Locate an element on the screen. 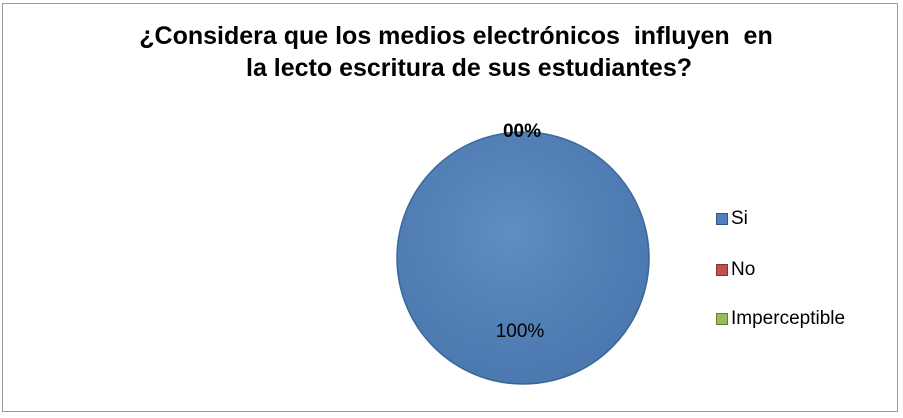  chart-title-line-2: la lecto escritura de sus estudiantes? is located at coordinates (469, 68).